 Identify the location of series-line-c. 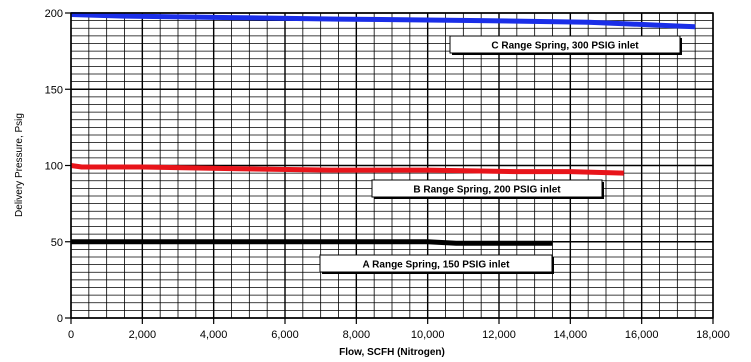
(383, 21).